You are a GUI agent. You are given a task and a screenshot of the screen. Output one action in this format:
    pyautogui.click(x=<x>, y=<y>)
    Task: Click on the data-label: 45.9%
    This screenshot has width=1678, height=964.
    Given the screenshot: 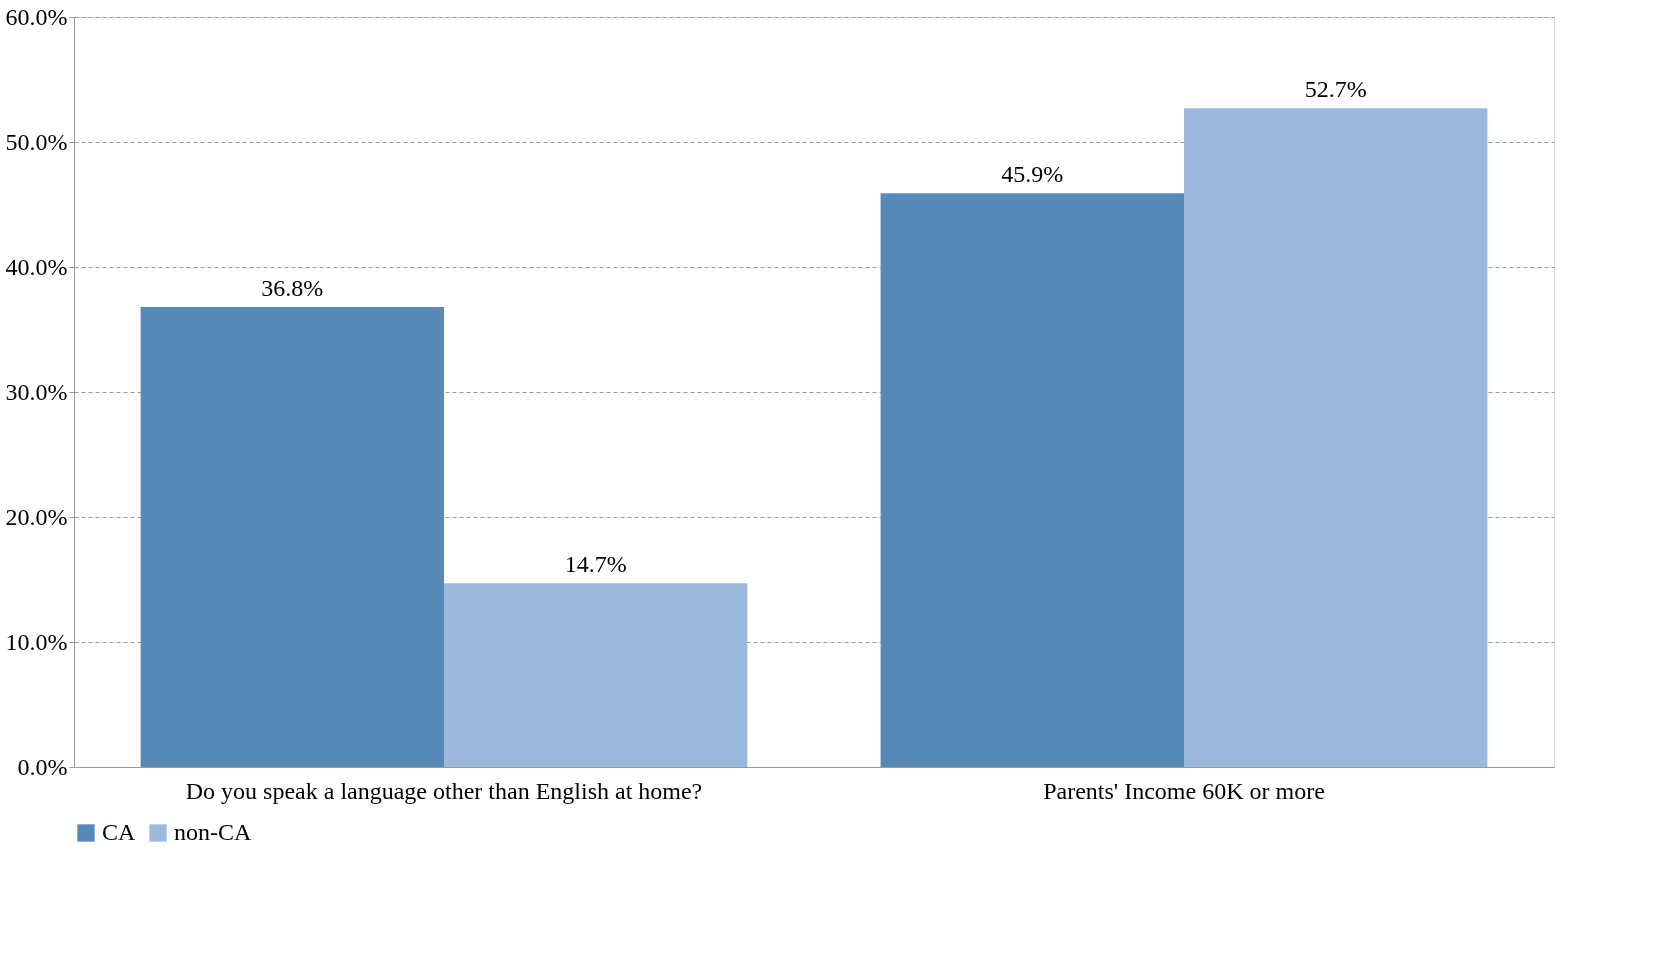 What is the action you would take?
    pyautogui.click(x=1032, y=174)
    